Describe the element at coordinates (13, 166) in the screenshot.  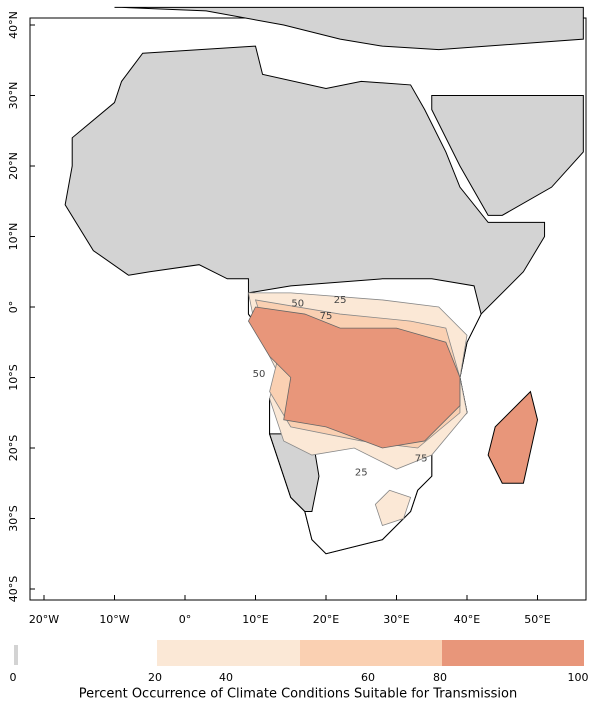
I see `lat-tick-label: 20°N` at that location.